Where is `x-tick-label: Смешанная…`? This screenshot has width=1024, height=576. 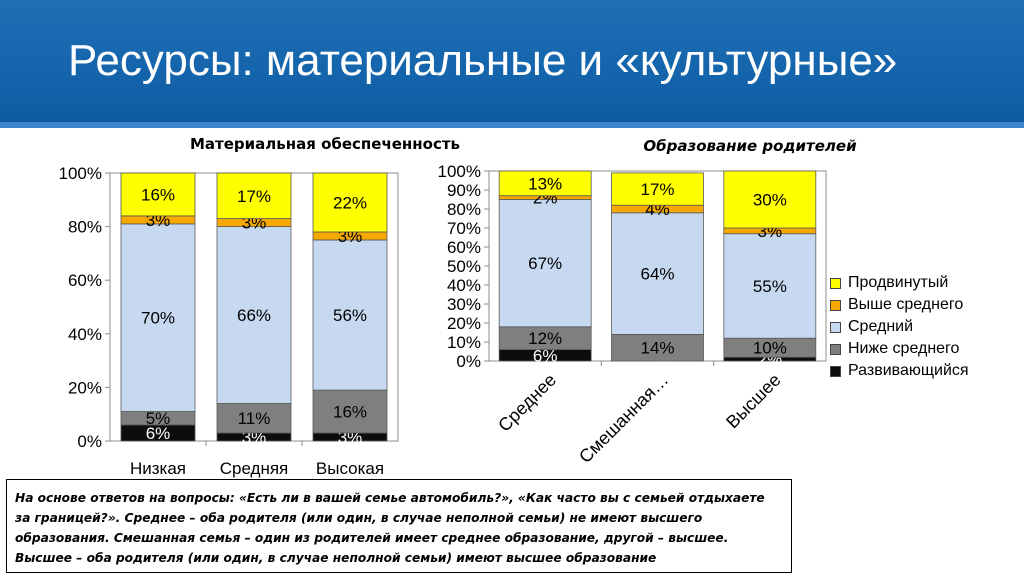 x-tick-label: Смешанная… is located at coordinates (623, 418).